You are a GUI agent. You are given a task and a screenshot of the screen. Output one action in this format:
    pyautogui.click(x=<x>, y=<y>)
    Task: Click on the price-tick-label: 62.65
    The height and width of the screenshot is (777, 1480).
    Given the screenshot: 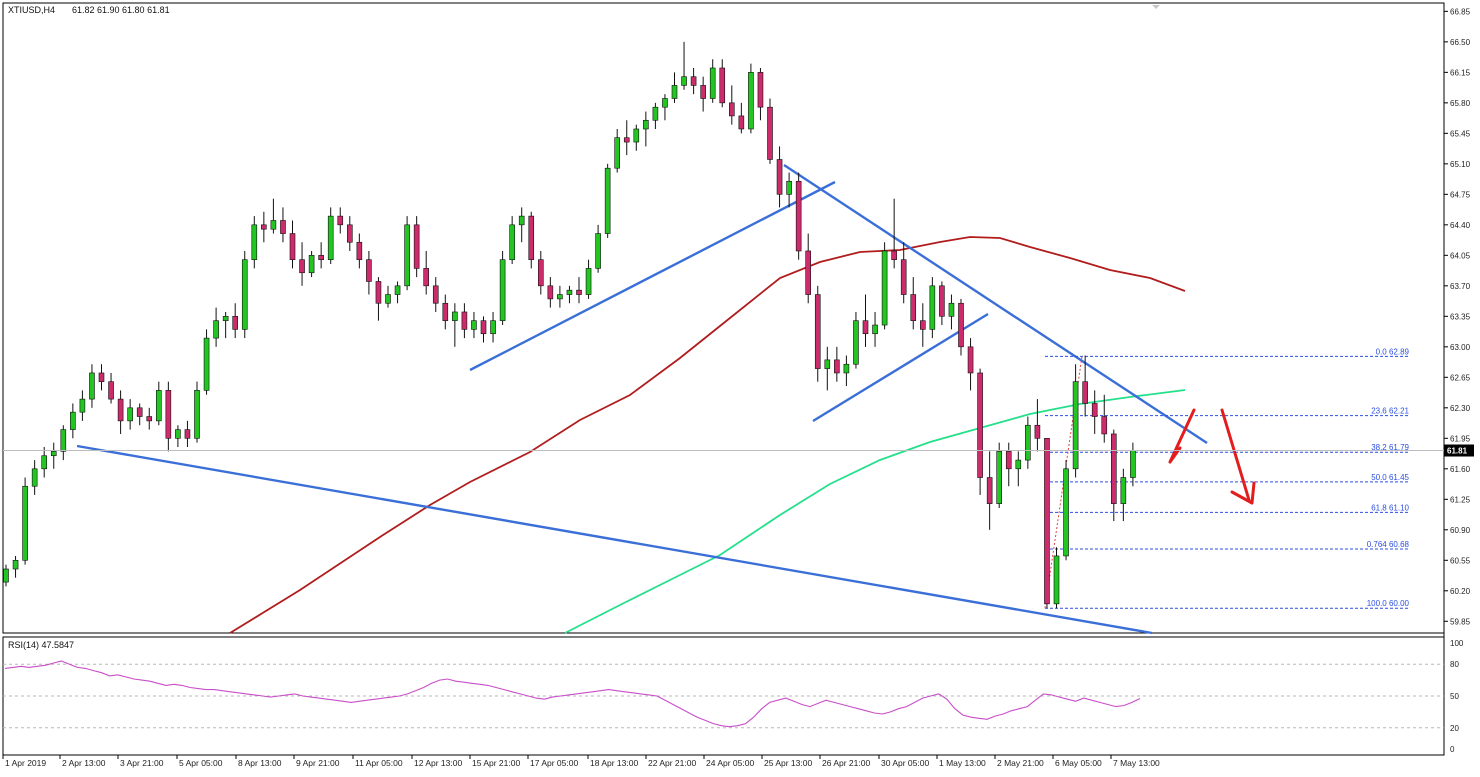 What is the action you would take?
    pyautogui.click(x=1460, y=377)
    